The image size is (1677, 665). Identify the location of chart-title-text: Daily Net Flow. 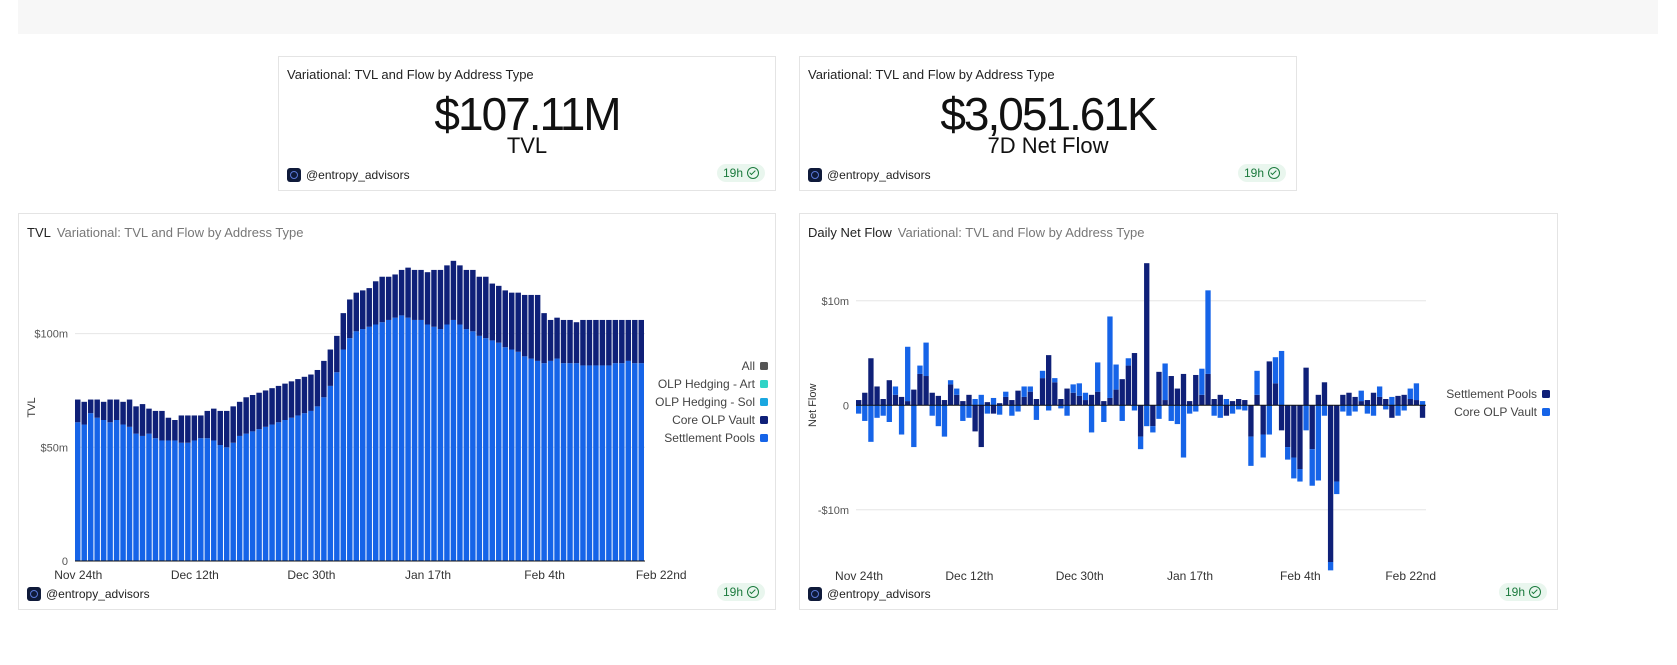
(850, 232).